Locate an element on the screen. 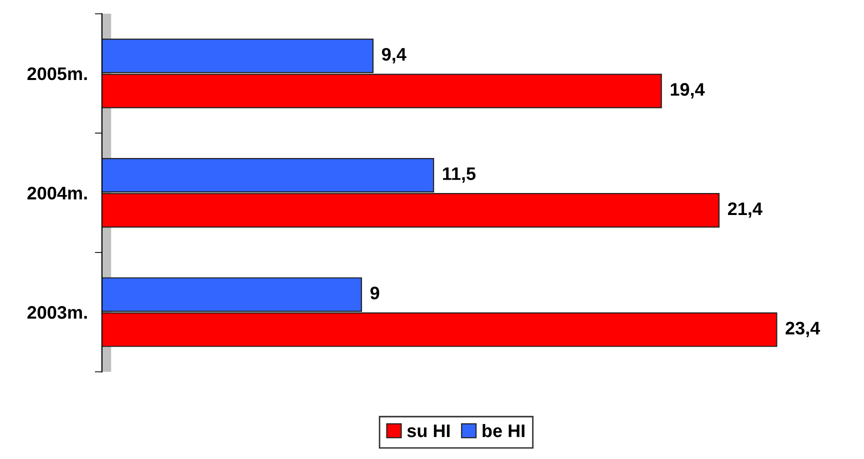  data-label: 9 is located at coordinates (375, 293).